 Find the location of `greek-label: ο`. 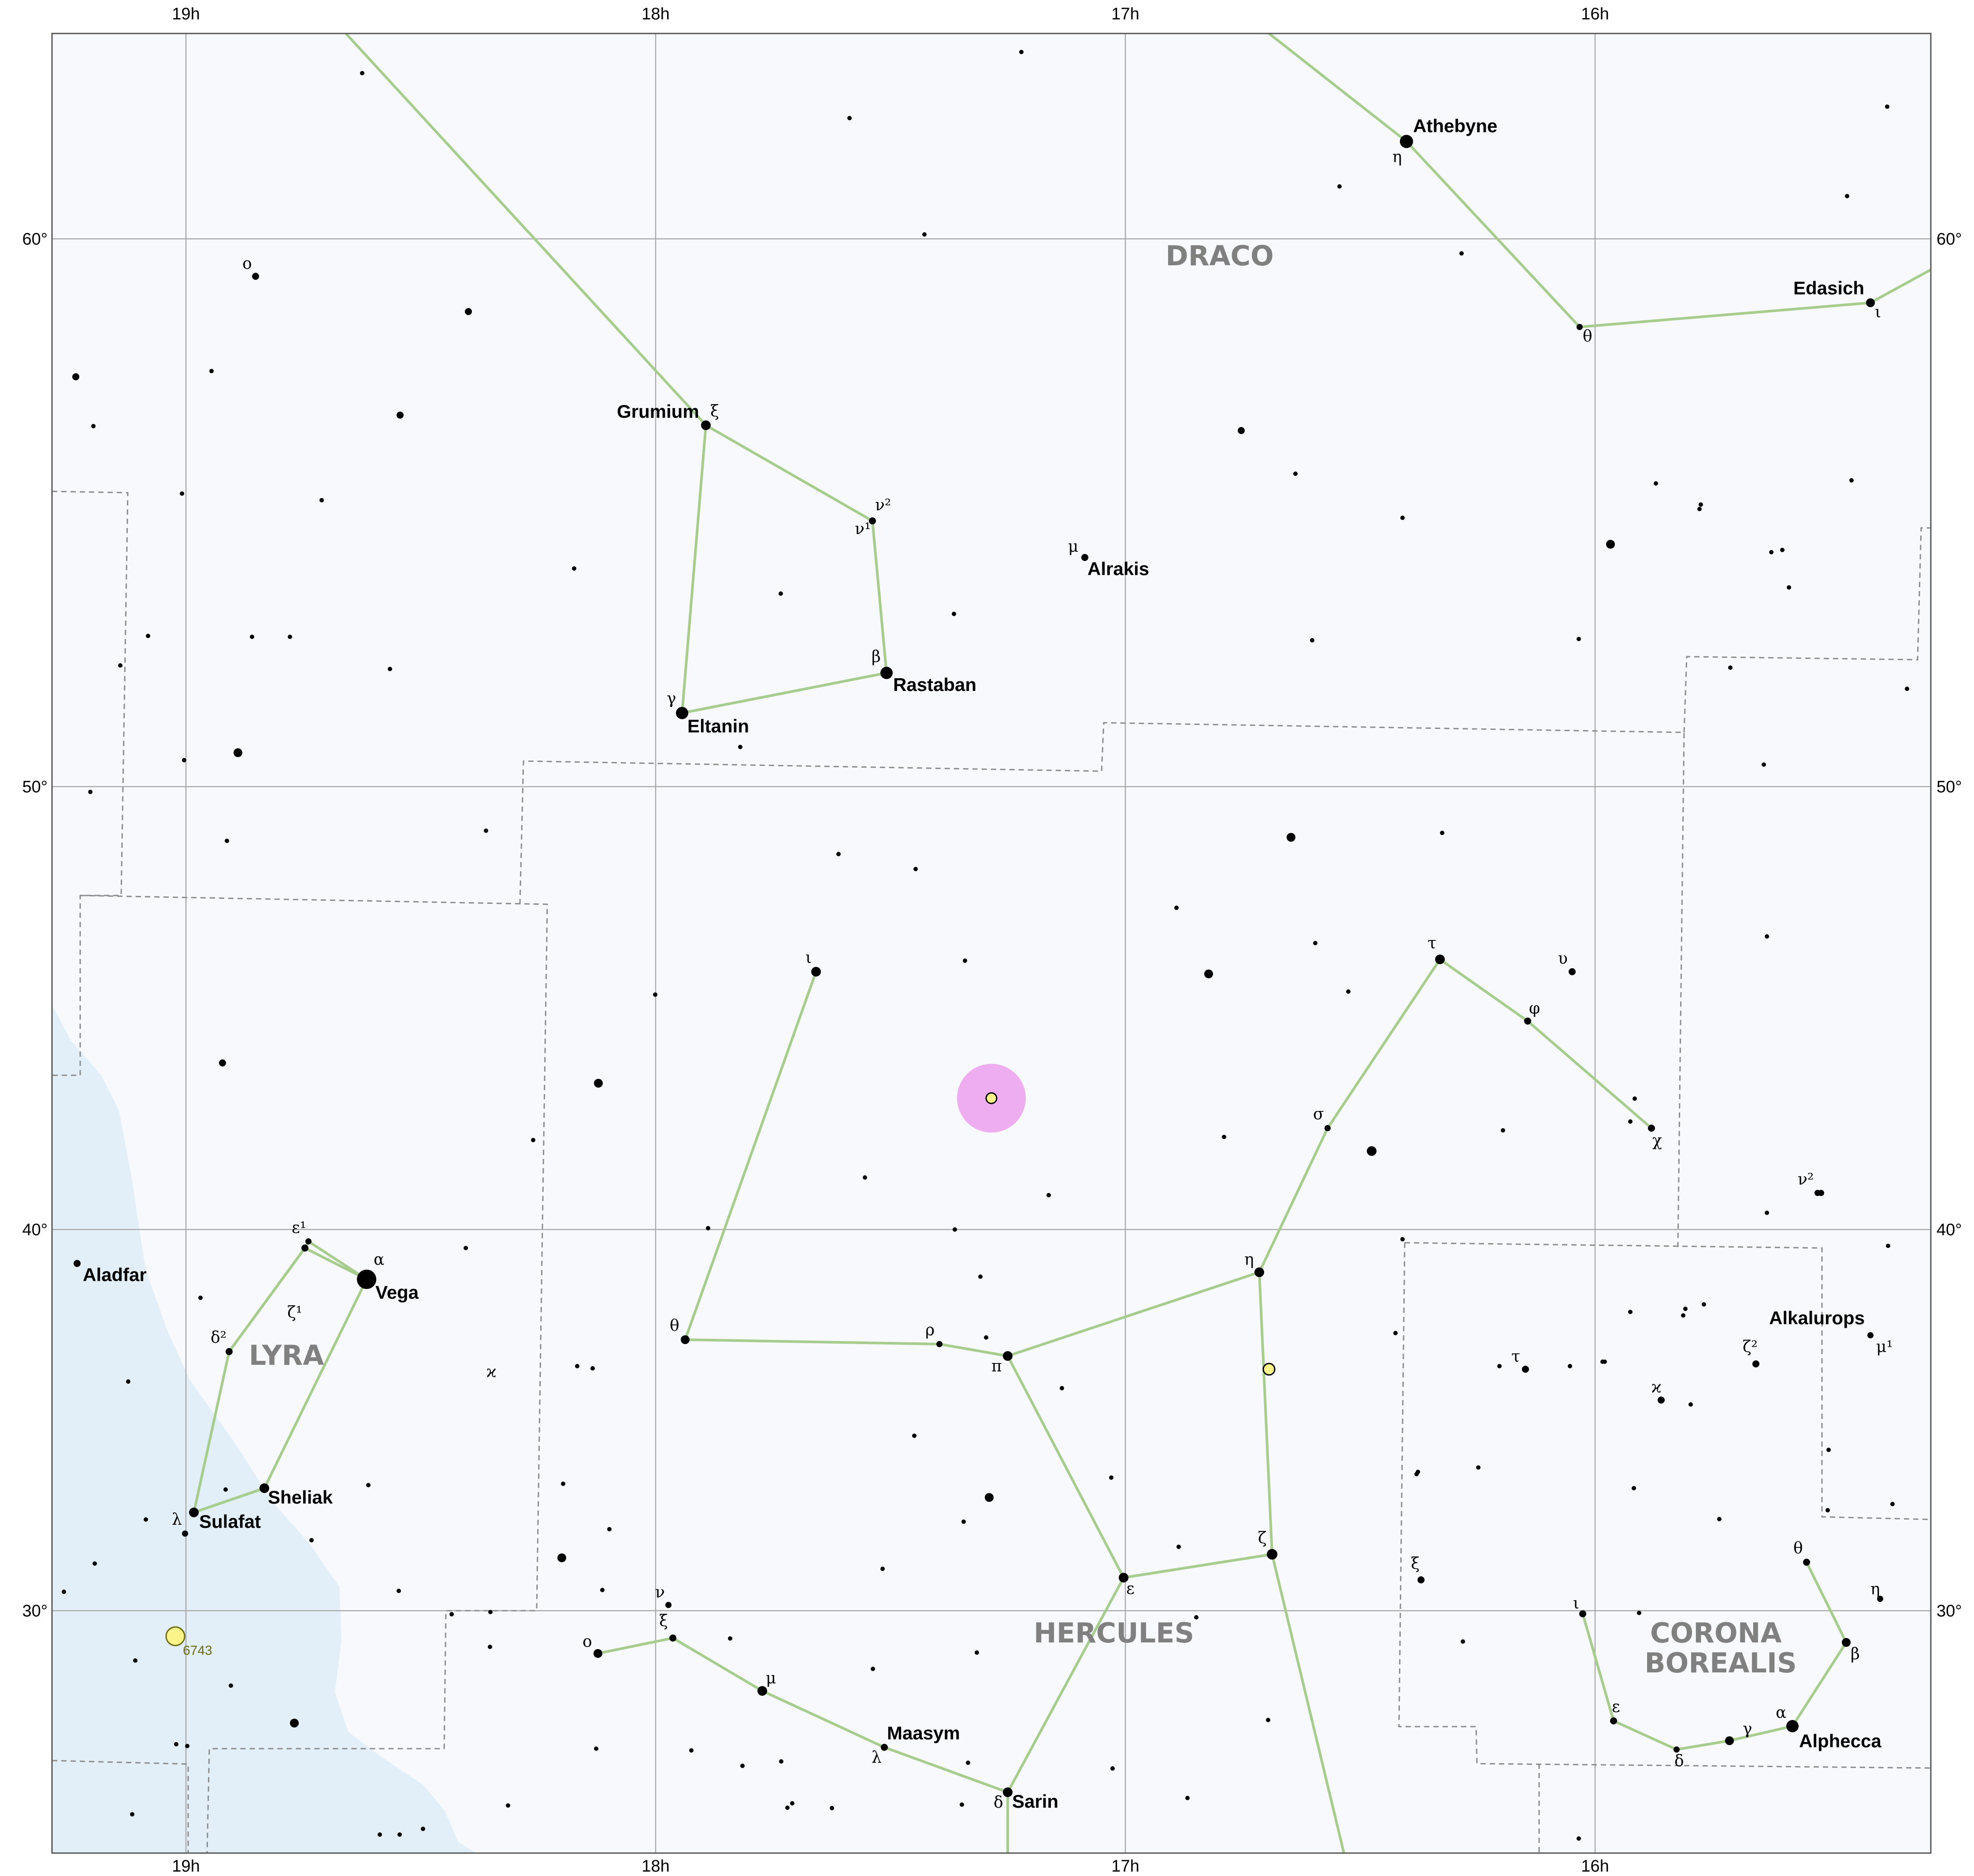

greek-label: ο is located at coordinates (247, 264).